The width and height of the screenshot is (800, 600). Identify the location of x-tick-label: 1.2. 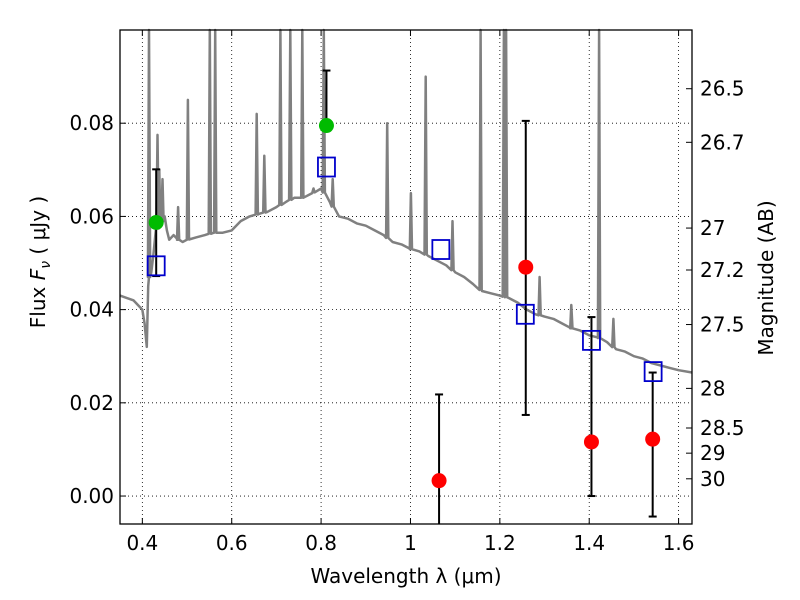
(500, 543).